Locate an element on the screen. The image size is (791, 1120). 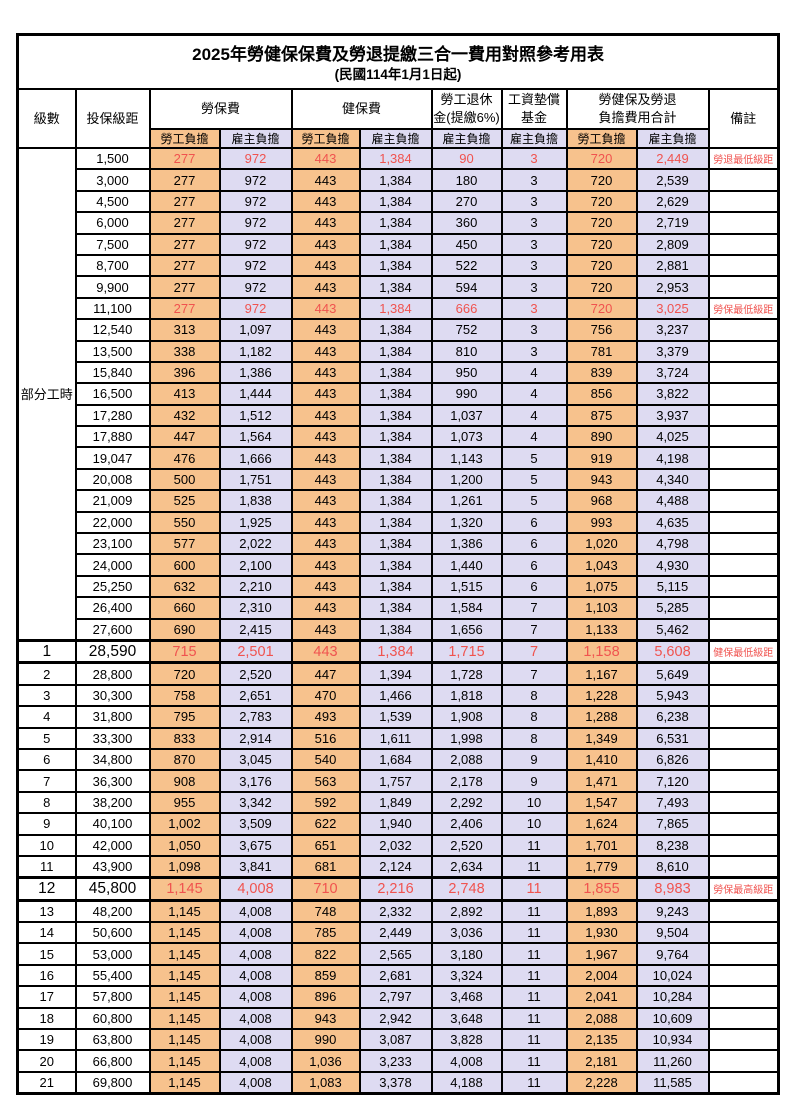
total-employer-cell: 3,937 is located at coordinates (672, 415).